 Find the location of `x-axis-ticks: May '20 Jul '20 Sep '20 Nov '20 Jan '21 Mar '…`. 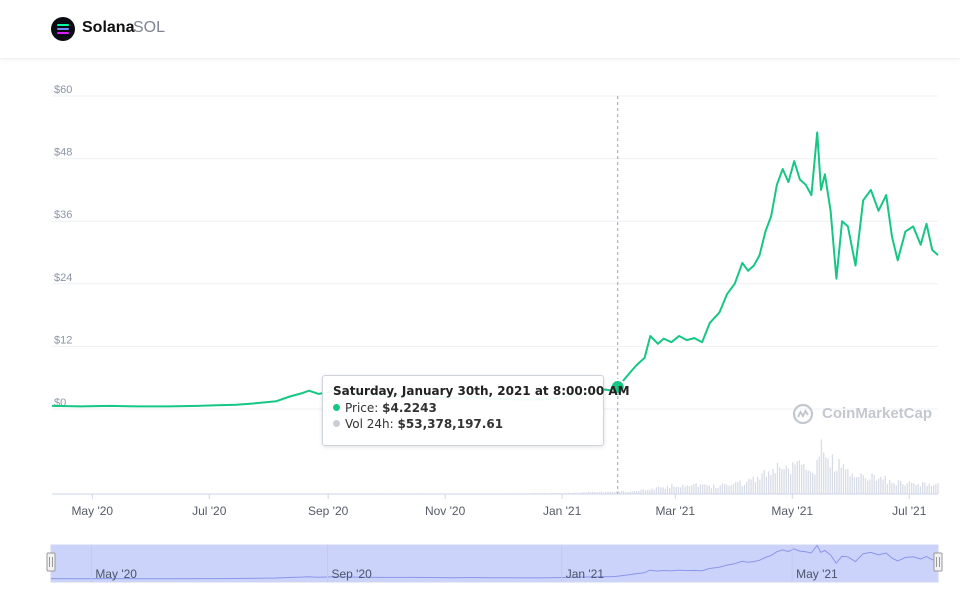

x-axis-ticks: May '20 Jul '20 Sep '20 Nov '20 Jan '21 Mar '… is located at coordinates (499, 506).